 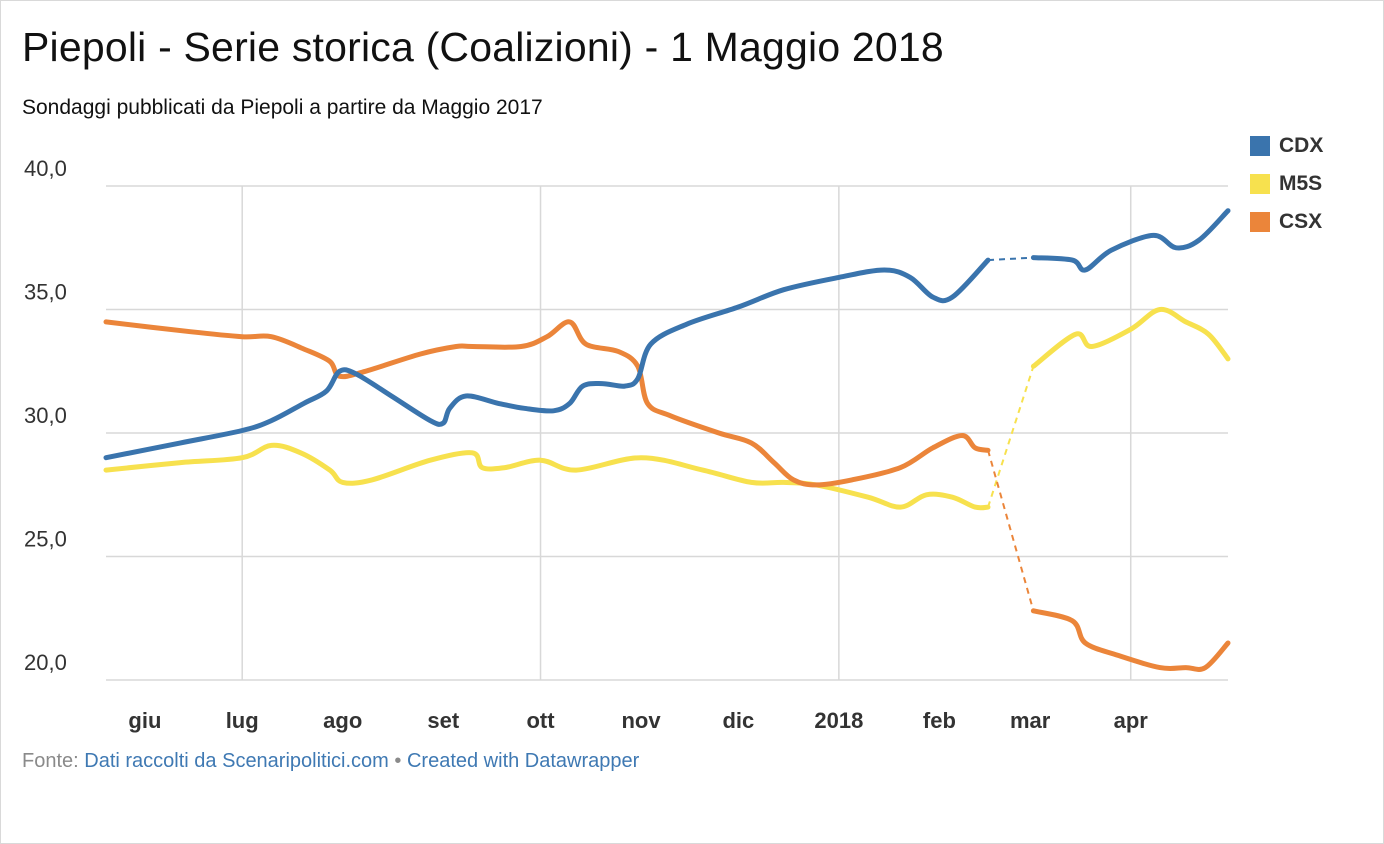 What do you see at coordinates (342, 720) in the screenshot?
I see `x-tick-label: ago` at bounding box center [342, 720].